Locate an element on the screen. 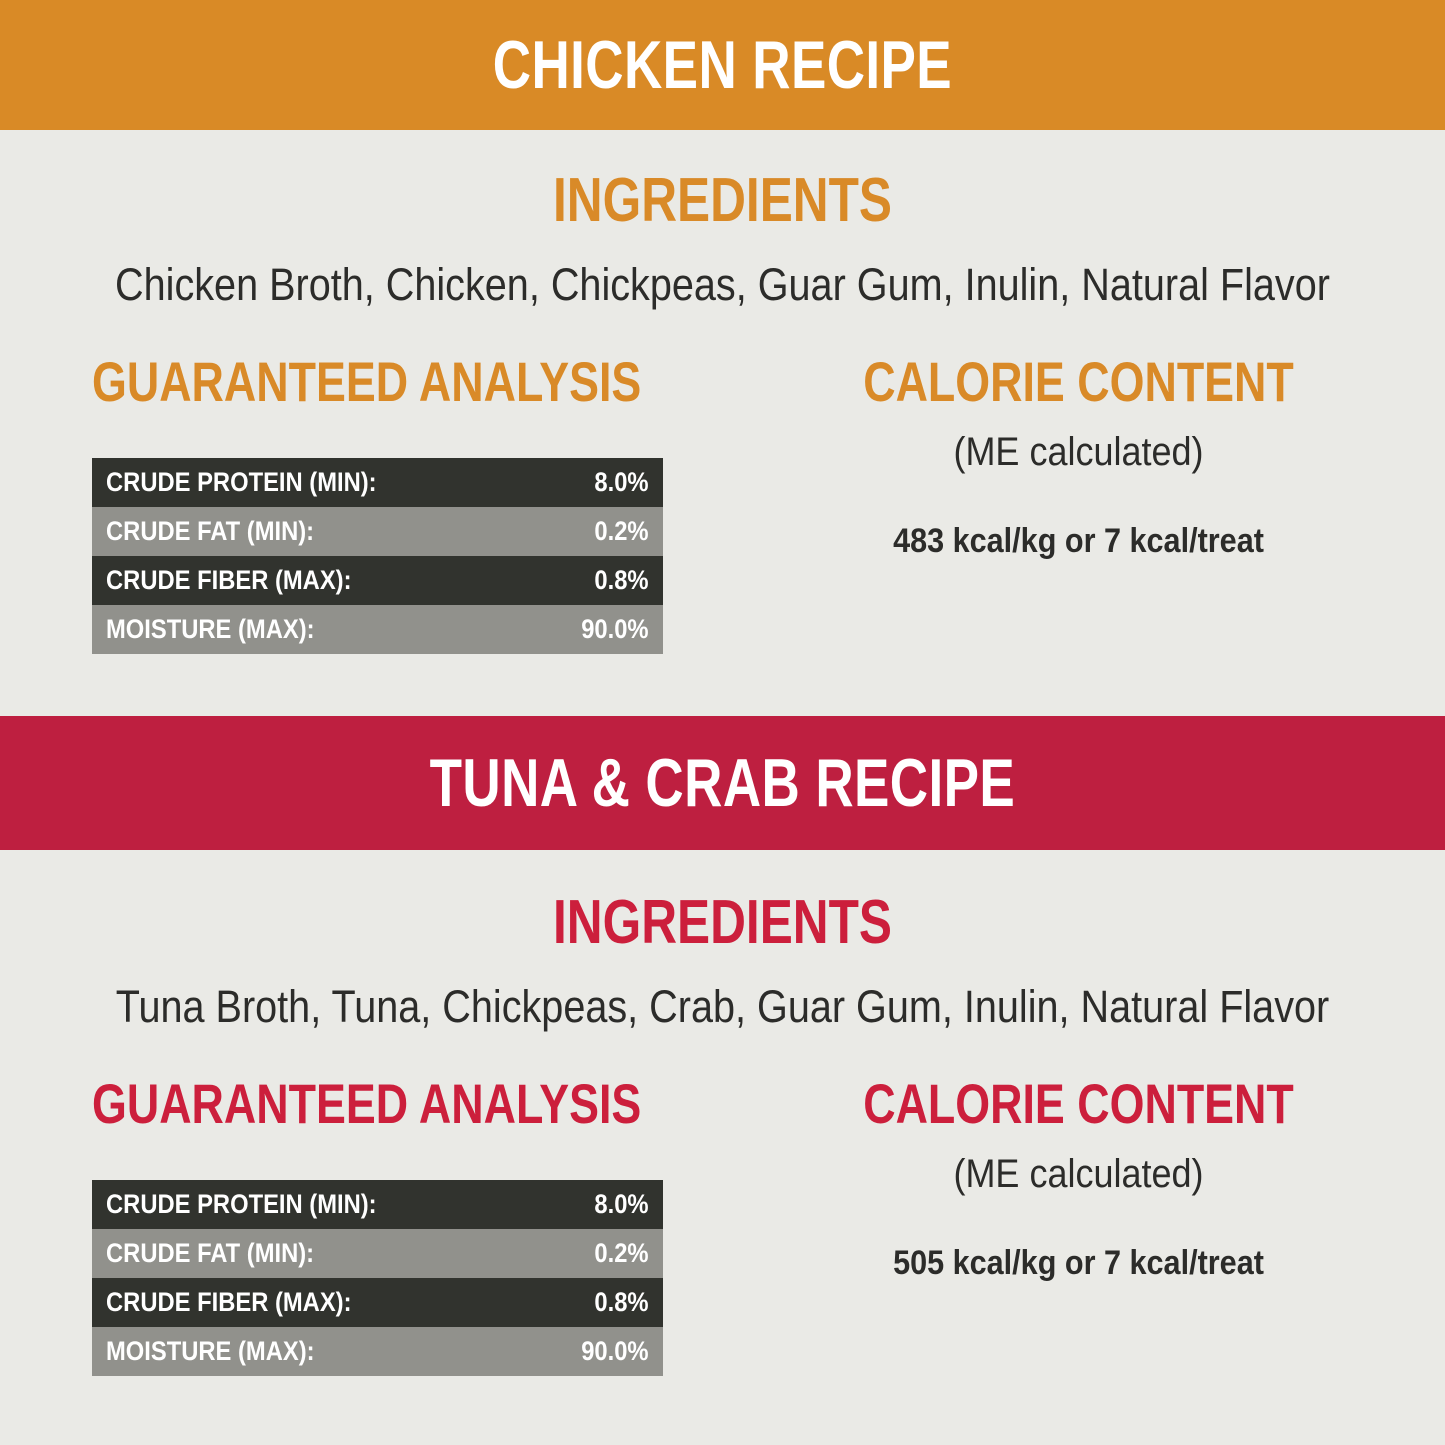 The width and height of the screenshot is (1445, 1445). chicken-recipe-banner: CHICKEN RECIPE is located at coordinates (722, 65).